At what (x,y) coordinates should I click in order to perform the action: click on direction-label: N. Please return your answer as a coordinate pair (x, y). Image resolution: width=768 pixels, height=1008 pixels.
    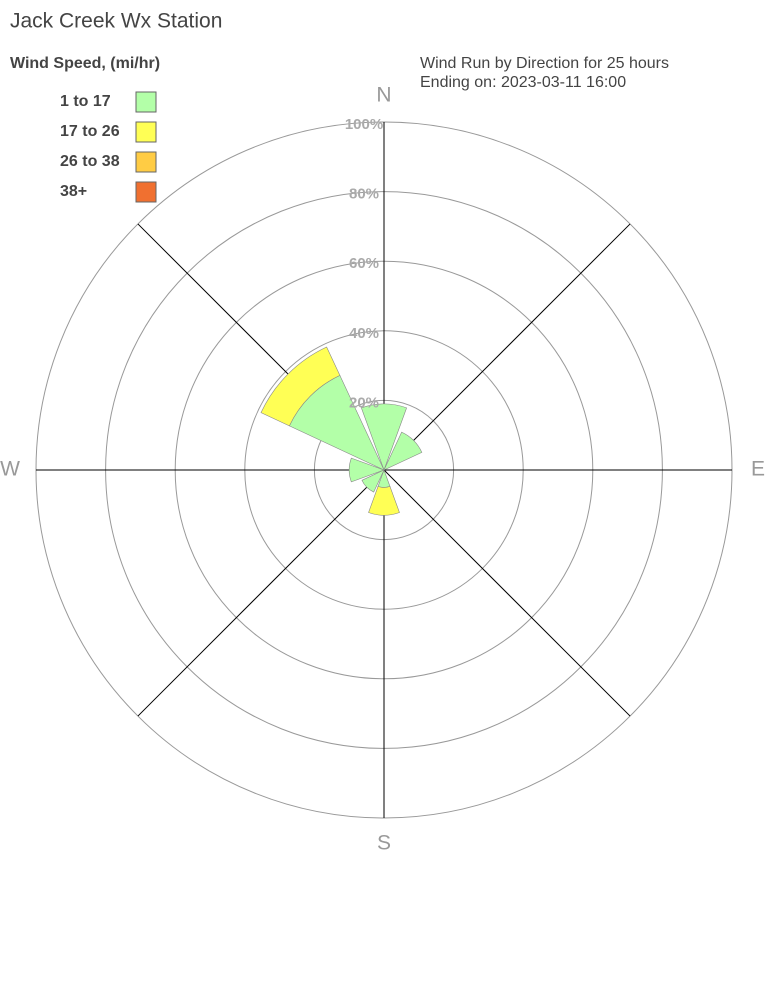
    Looking at the image, I should click on (383, 95).